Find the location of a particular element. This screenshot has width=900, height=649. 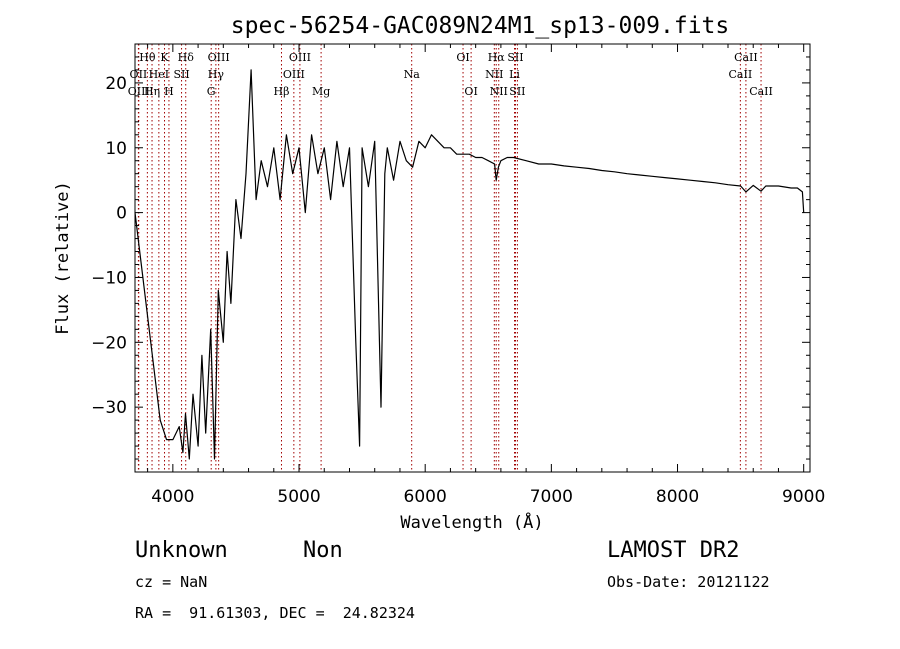

line-label-10: Hγ is located at coordinates (216, 74).